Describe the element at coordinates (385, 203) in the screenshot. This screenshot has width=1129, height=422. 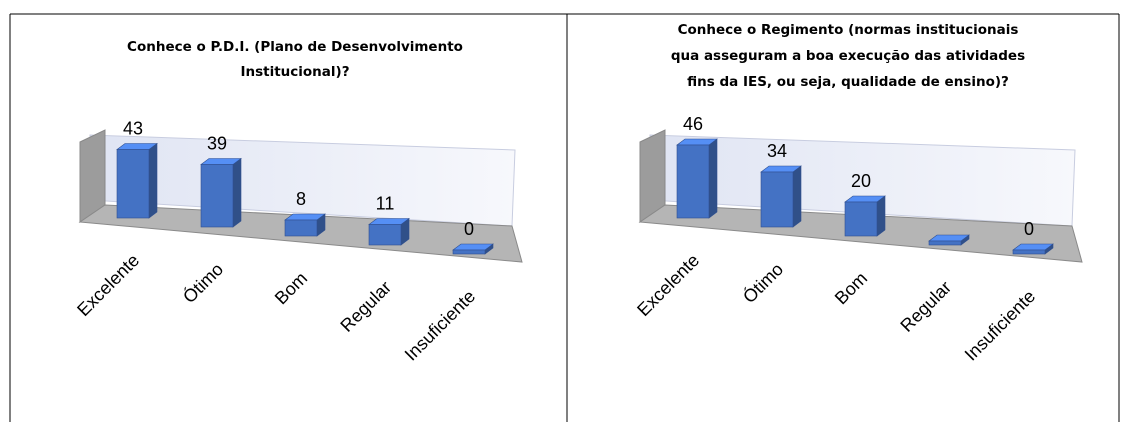
I see `data-label: 11` at that location.